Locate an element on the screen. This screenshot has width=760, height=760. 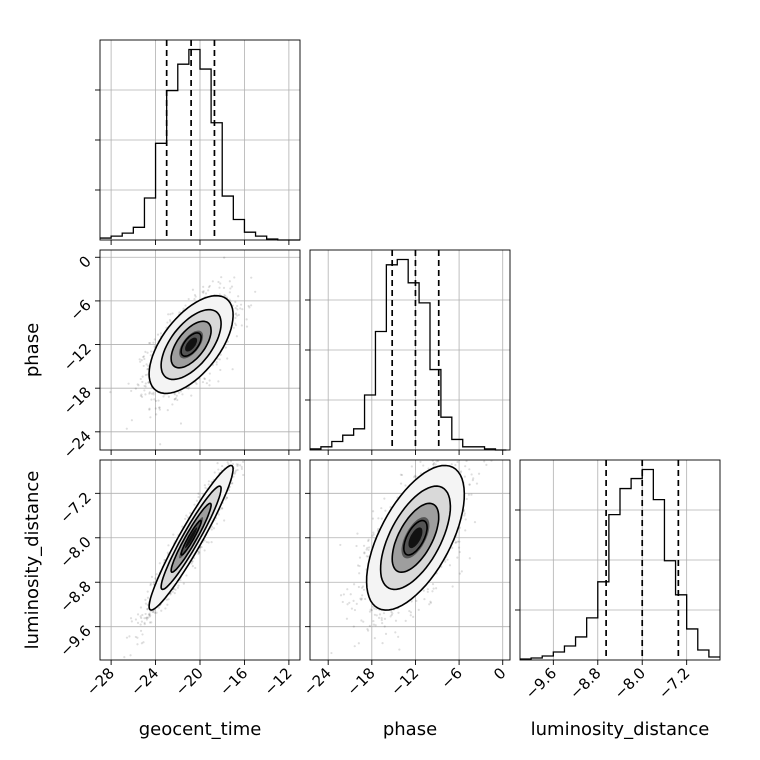
y-tick-label: −12 is located at coordinates (77, 357).